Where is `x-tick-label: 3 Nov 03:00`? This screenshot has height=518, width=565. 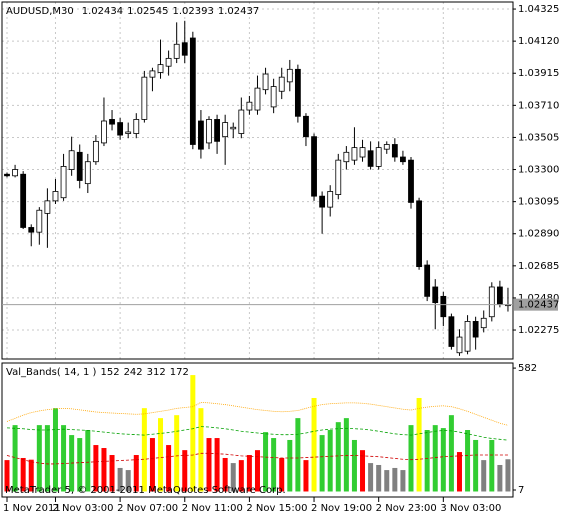 x-tick-label: 3 Nov 03:00 is located at coordinates (470, 508).